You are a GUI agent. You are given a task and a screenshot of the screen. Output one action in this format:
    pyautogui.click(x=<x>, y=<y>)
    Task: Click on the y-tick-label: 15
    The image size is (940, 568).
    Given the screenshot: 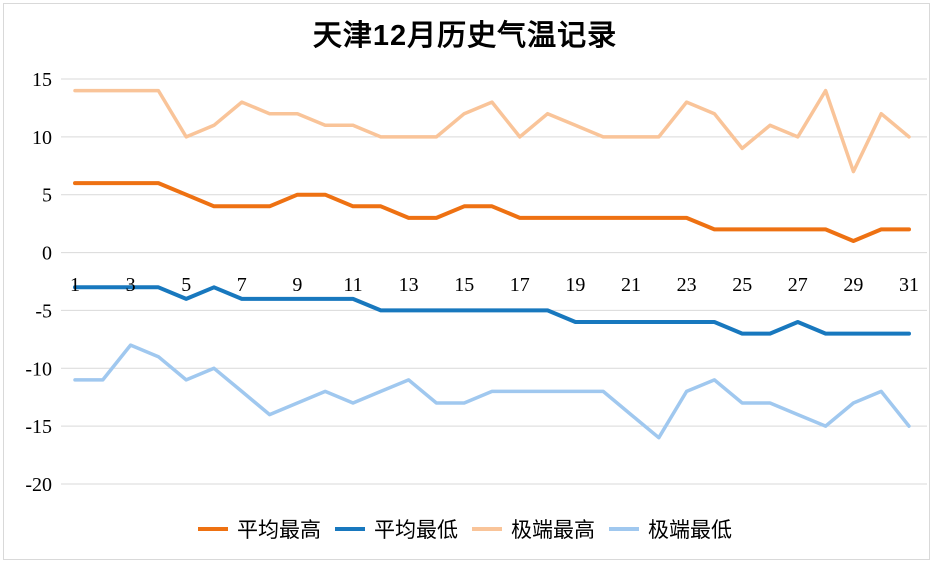 What is the action you would take?
    pyautogui.click(x=42, y=80)
    